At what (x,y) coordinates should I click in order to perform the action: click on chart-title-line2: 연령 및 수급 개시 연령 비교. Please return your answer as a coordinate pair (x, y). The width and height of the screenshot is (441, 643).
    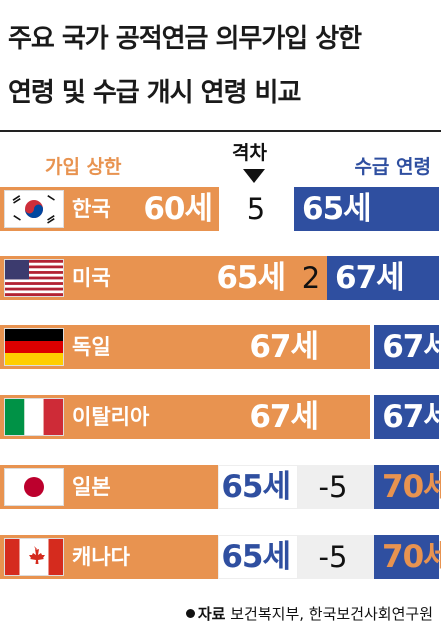
    Looking at the image, I should click on (154, 93).